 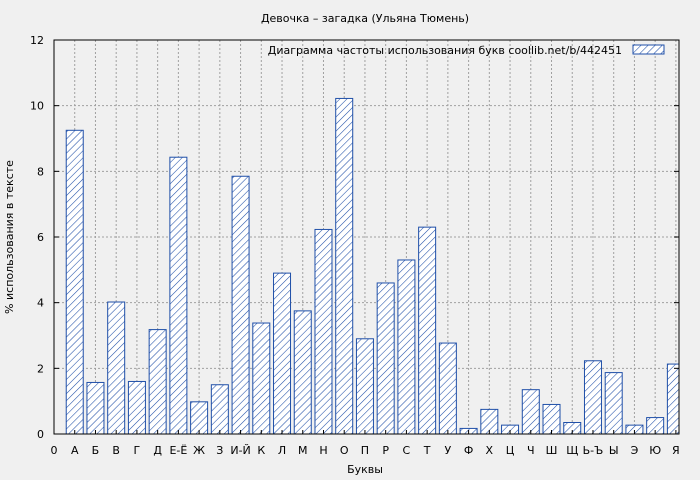 I want to click on x-tick-label: Ь-Ъ, so click(x=593, y=450).